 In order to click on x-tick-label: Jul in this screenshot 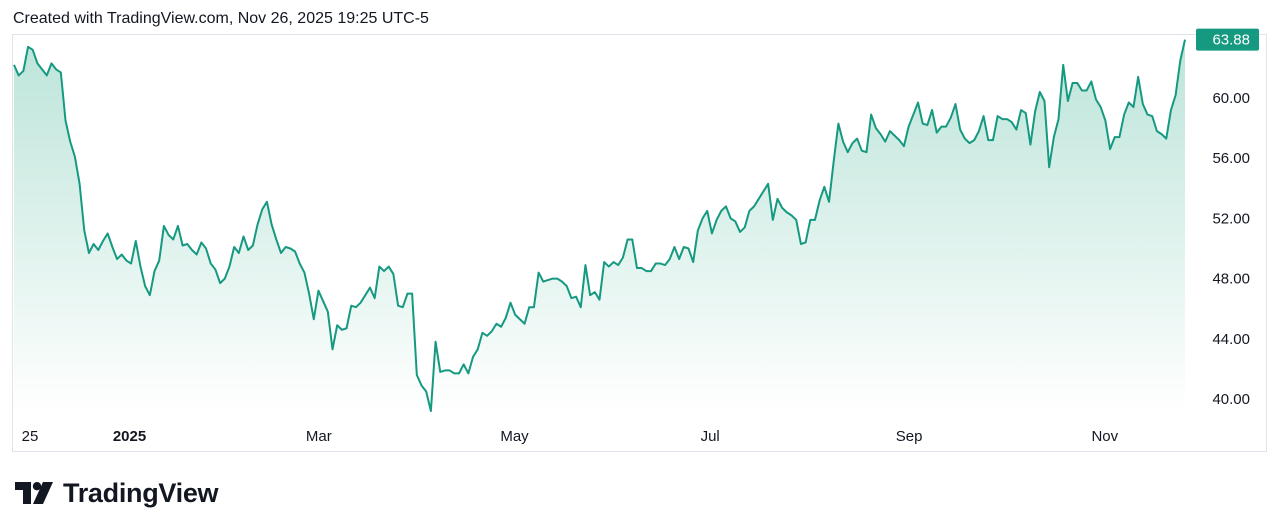, I will do `click(710, 436)`.